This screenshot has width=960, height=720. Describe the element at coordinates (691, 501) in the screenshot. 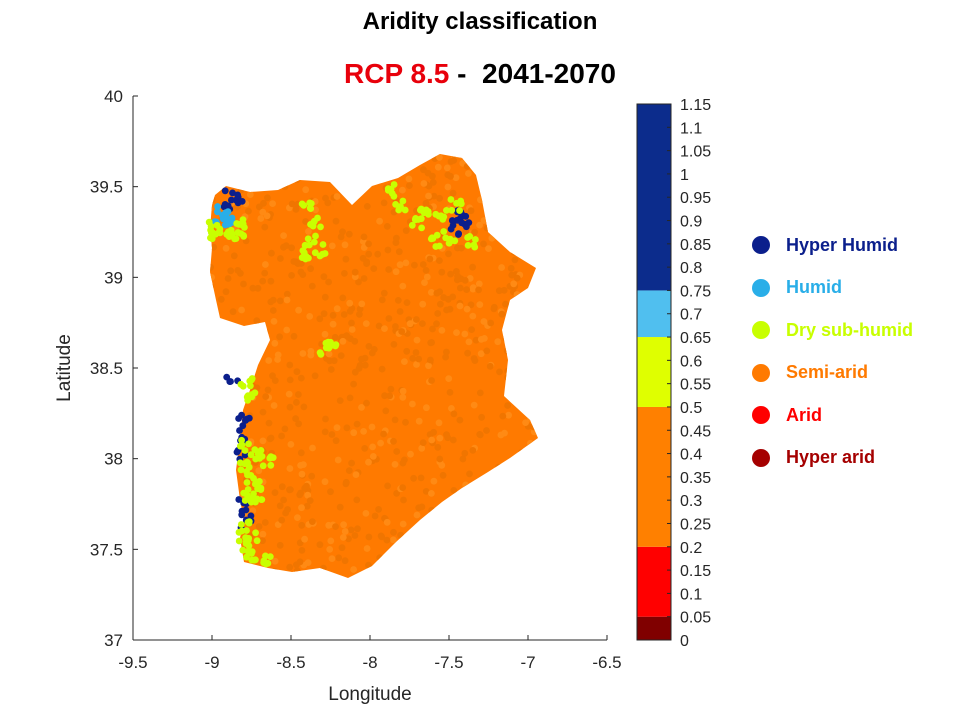

I see `colorbar-tick-label: 0.3` at that location.